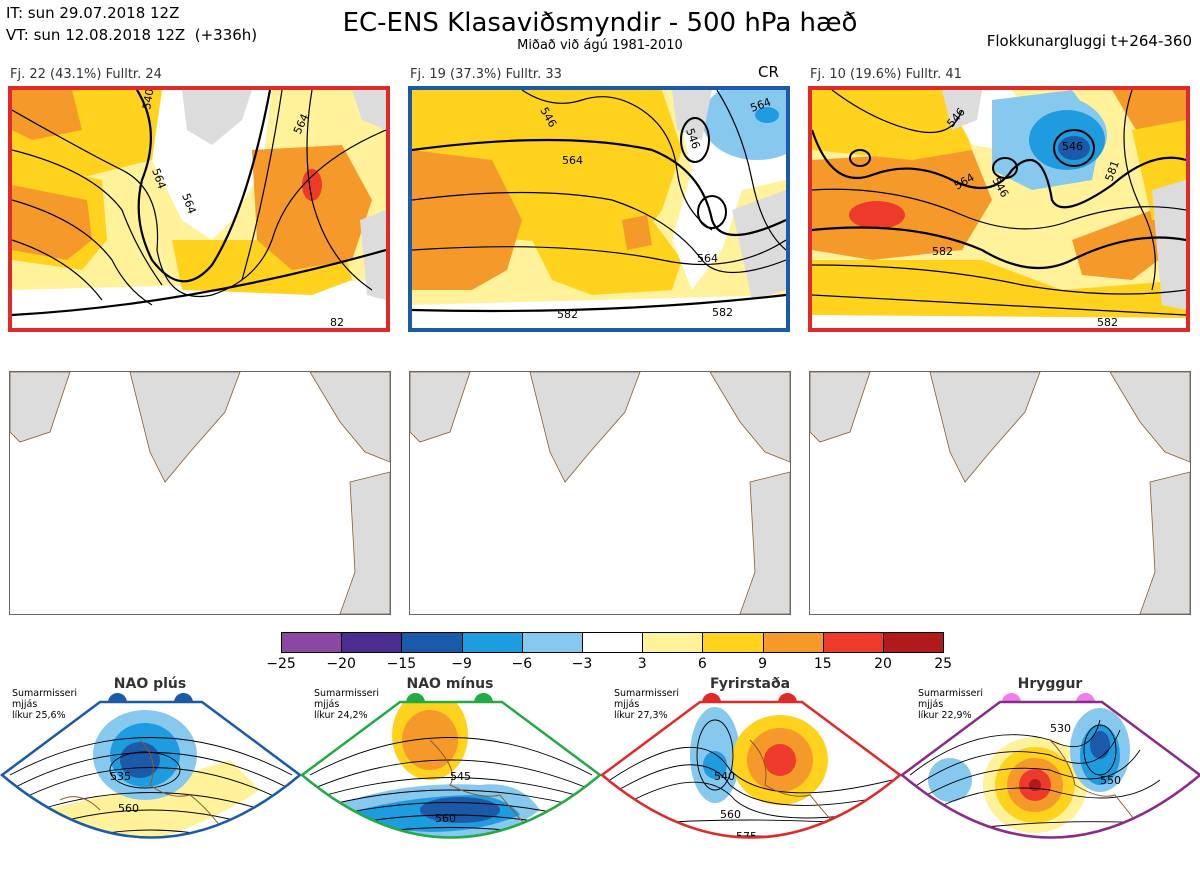  Describe the element at coordinates (86, 74) in the screenshot. I see `cluster-1-label: Fj. 22 (43.1%) Fulltr. 24` at that location.